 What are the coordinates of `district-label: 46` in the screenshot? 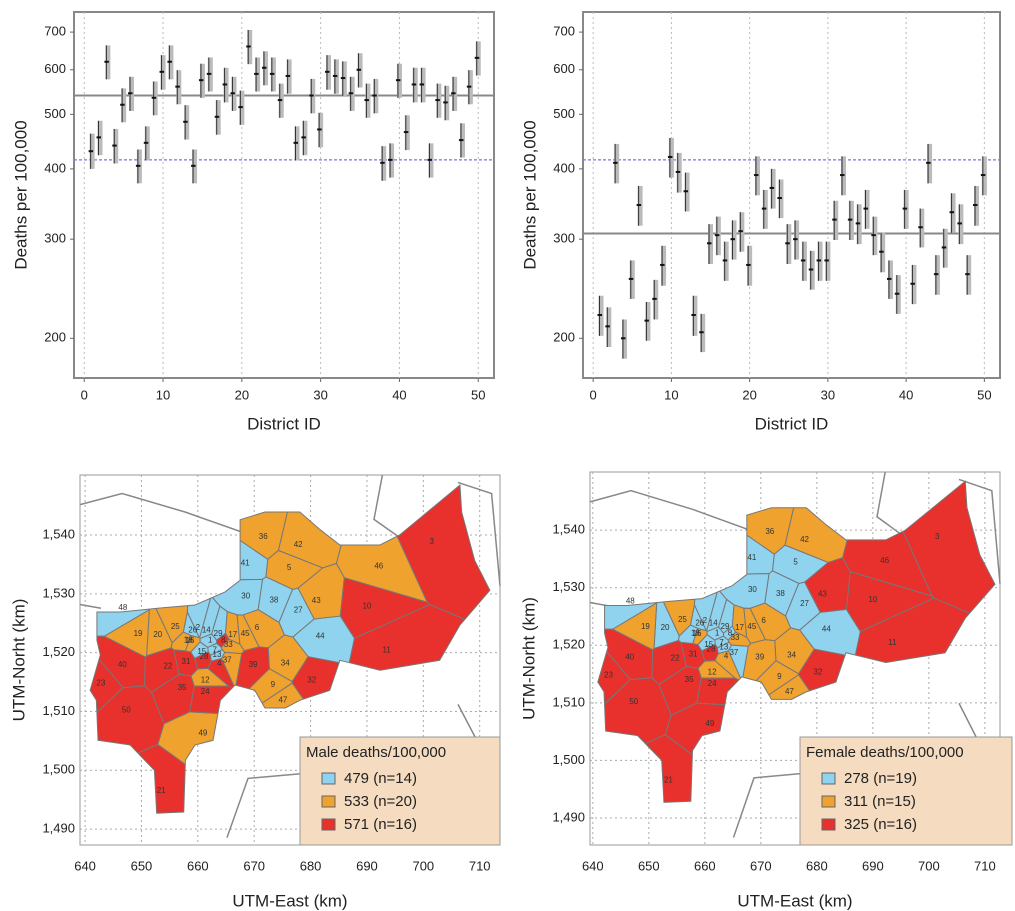 It's located at (378, 565).